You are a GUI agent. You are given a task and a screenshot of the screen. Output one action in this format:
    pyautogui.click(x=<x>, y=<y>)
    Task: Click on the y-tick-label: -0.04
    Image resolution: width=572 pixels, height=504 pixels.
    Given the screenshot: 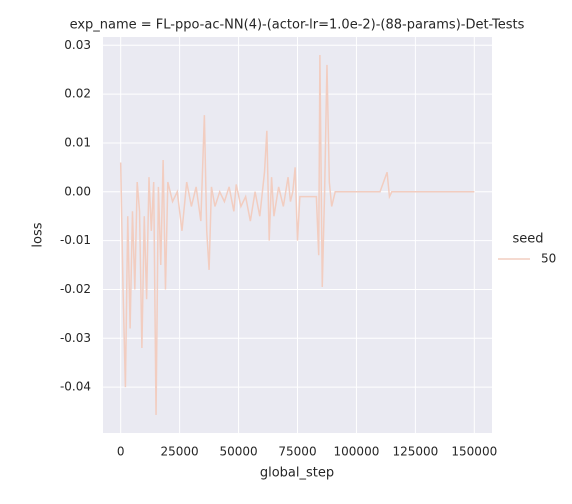 What is the action you would take?
    pyautogui.click(x=75, y=387)
    